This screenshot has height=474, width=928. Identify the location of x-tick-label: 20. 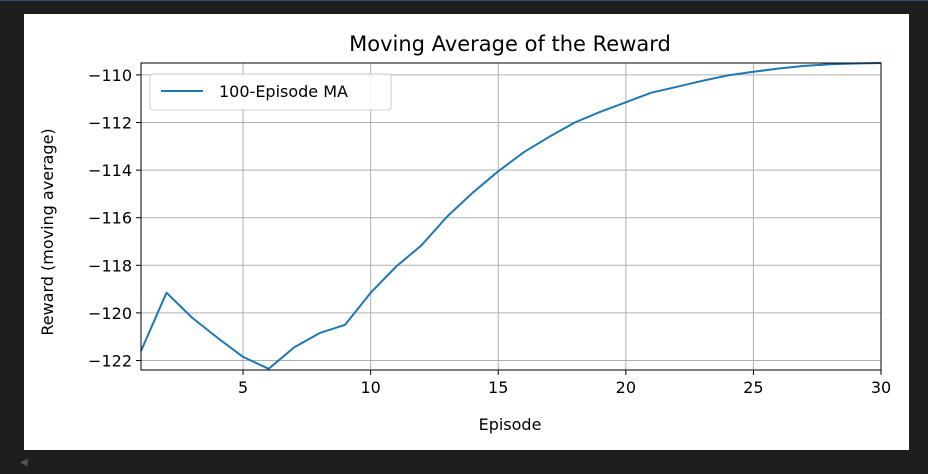
(626, 387).